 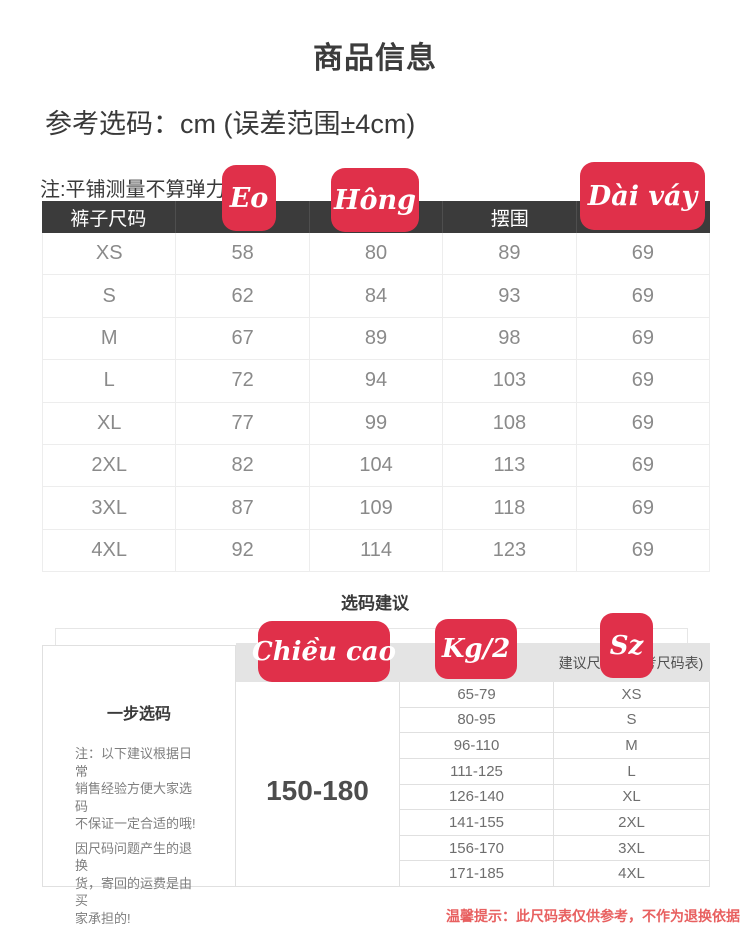 What do you see at coordinates (109, 422) in the screenshot?
I see `size-label-cell: XL` at bounding box center [109, 422].